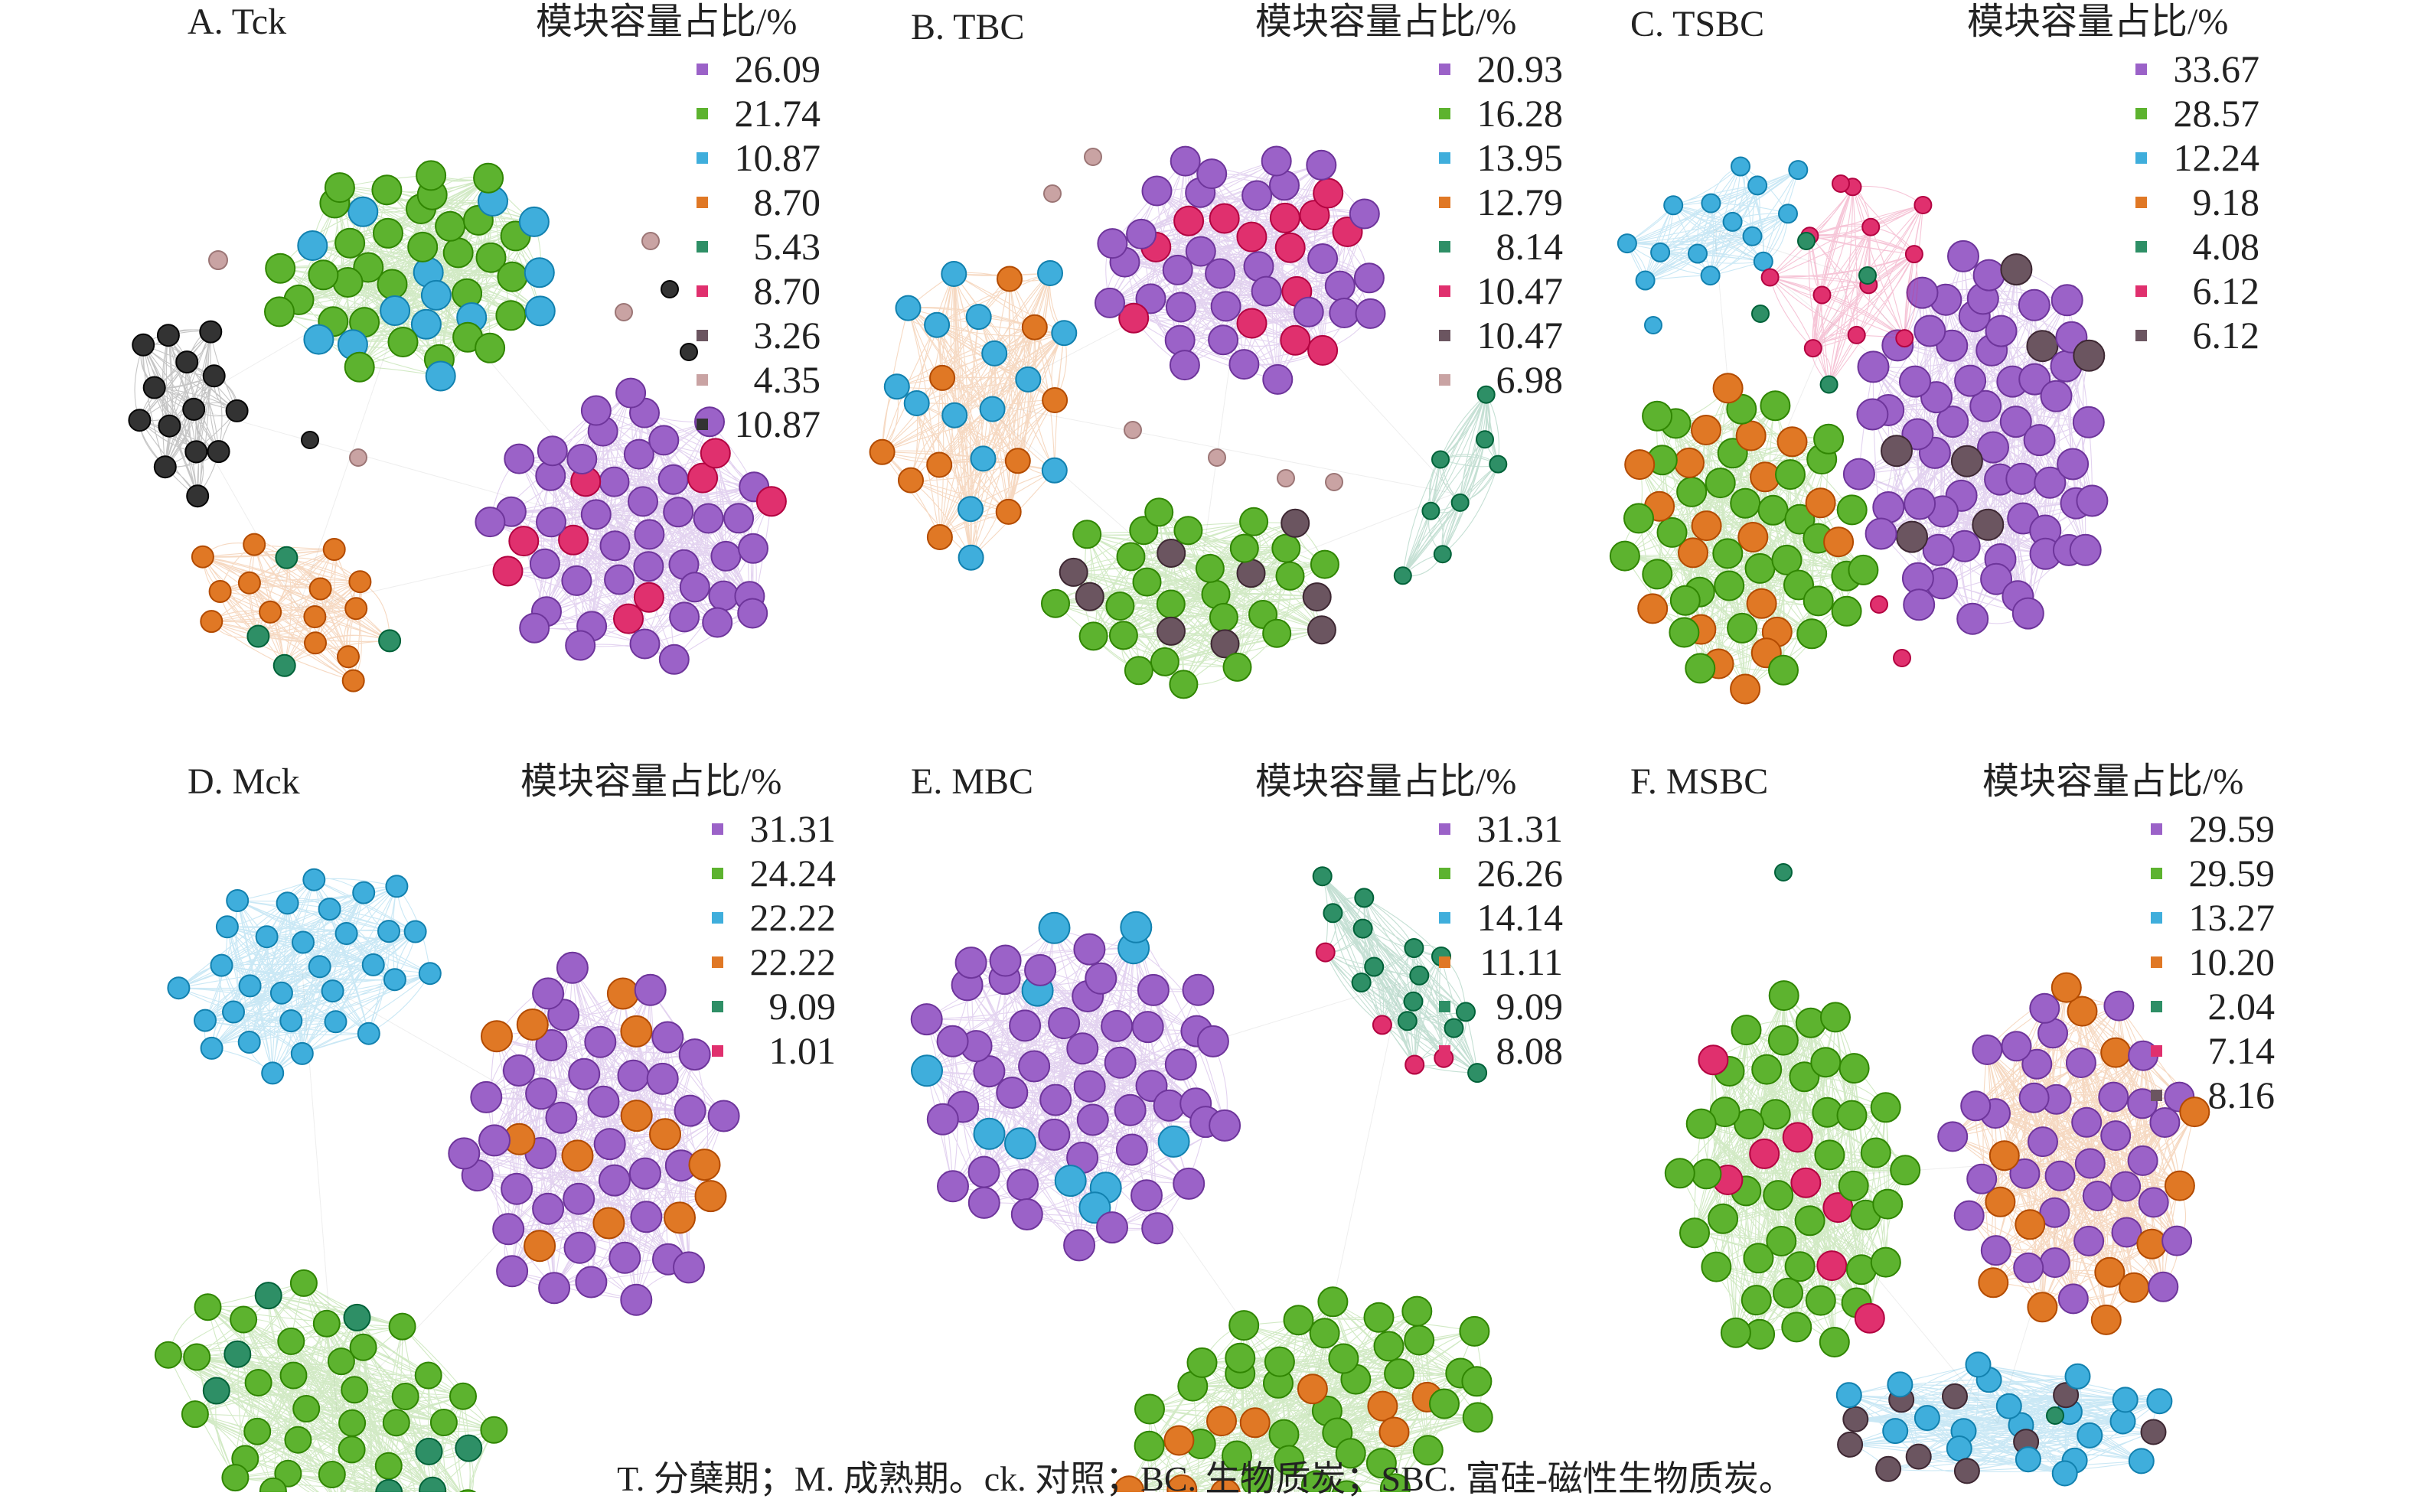 The width and height of the screenshot is (2411, 1512). Describe the element at coordinates (827, 335) in the screenshot. I see `legend-item: 3.26` at that location.